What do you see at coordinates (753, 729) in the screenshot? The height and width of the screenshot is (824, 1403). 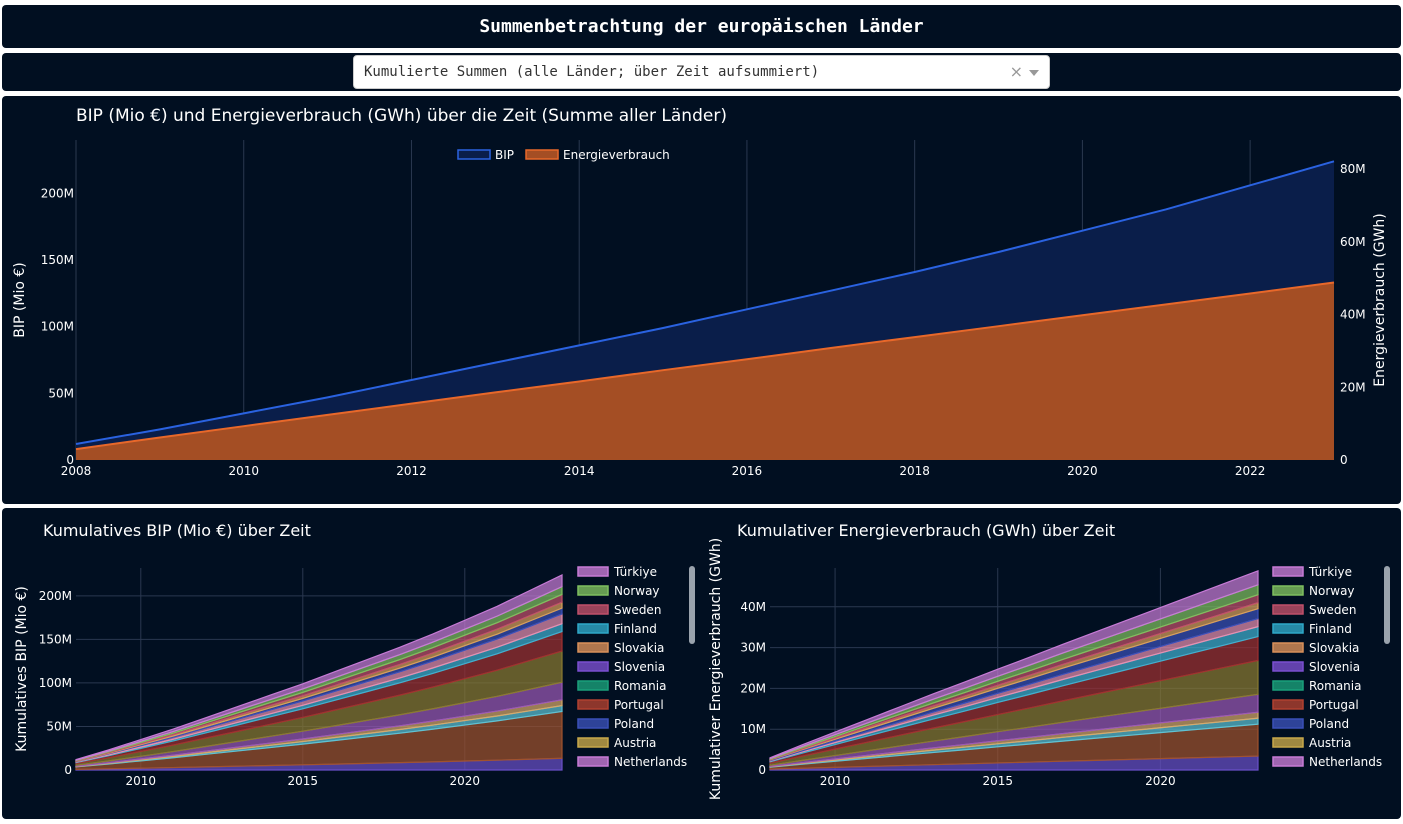 I see `y-tick-label: 10M` at bounding box center [753, 729].